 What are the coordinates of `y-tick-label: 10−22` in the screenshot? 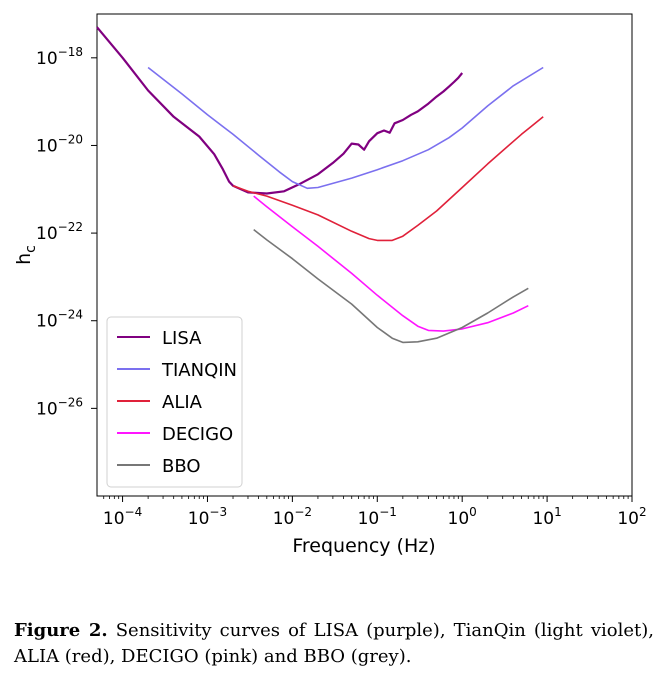 It's located at (59, 232).